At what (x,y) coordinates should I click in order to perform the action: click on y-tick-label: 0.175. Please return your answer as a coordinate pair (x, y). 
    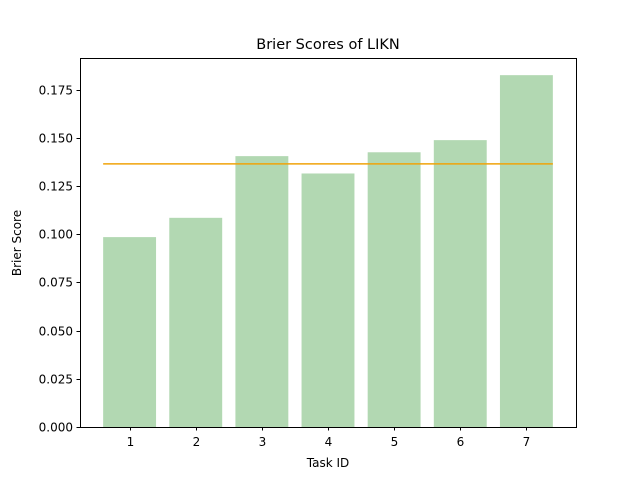
    Looking at the image, I should click on (56, 91).